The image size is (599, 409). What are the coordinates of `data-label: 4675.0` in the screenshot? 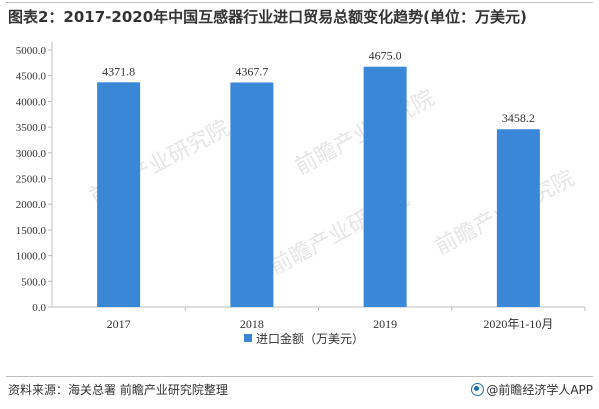 It's located at (385, 56).